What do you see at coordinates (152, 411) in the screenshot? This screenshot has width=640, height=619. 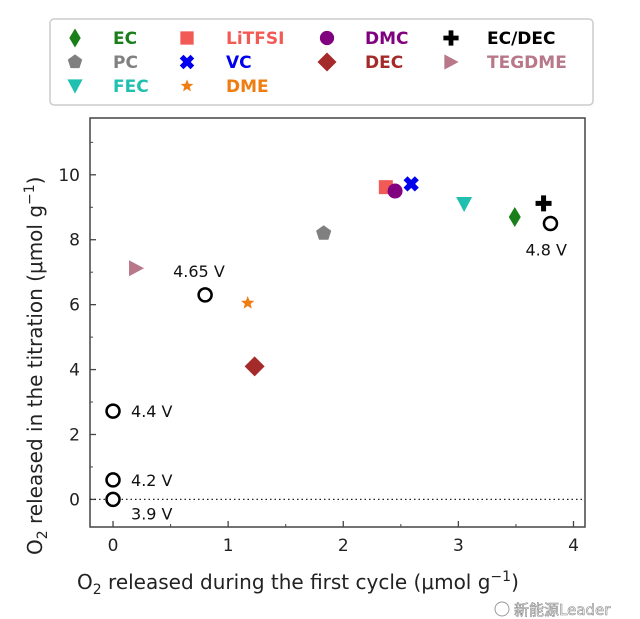 I see `voltage-annotation: 4.4 V` at bounding box center [152, 411].